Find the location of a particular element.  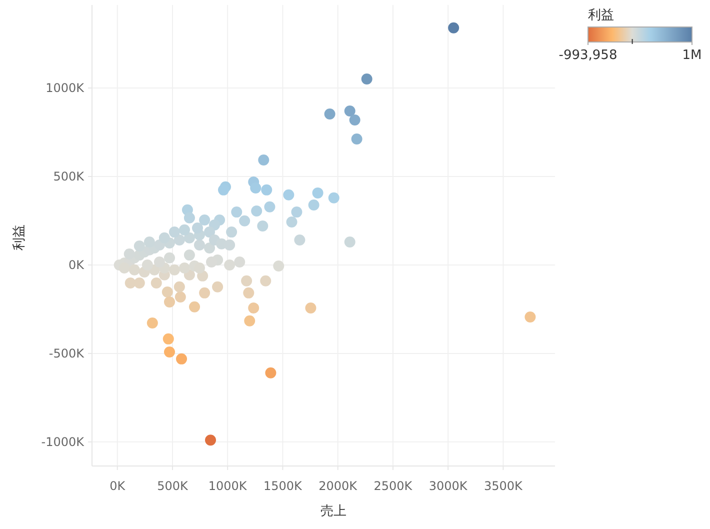

y-tick-label: 500K is located at coordinates (69, 176).